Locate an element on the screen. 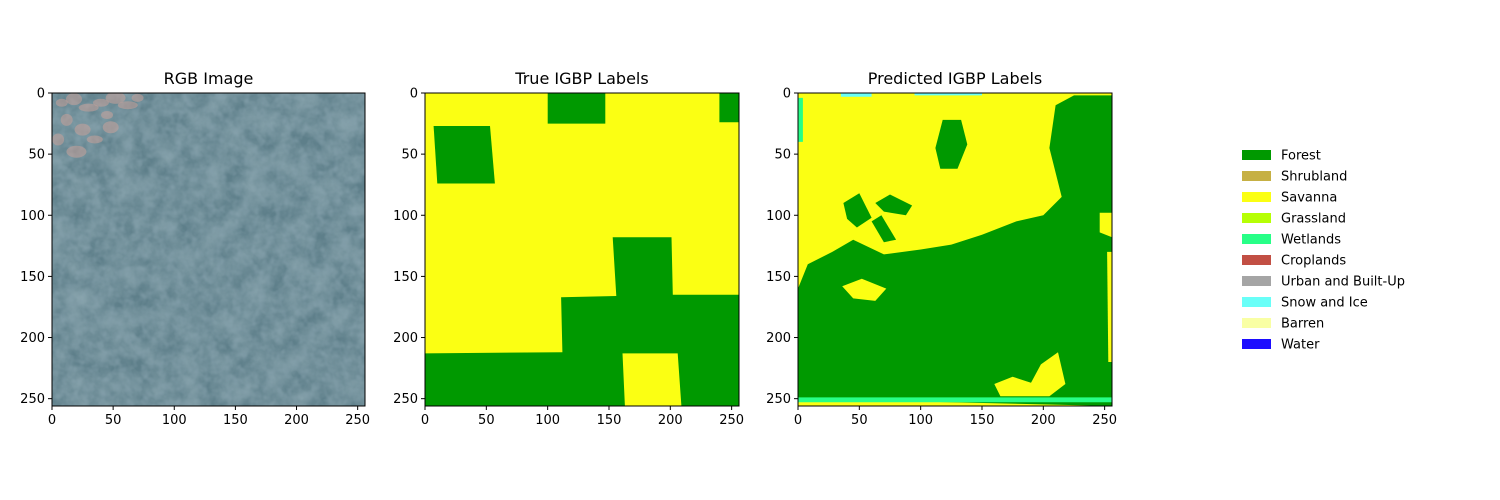 Image resolution: width=1500 pixels, height=500 pixels. legend-label: Grassland is located at coordinates (1313, 219).